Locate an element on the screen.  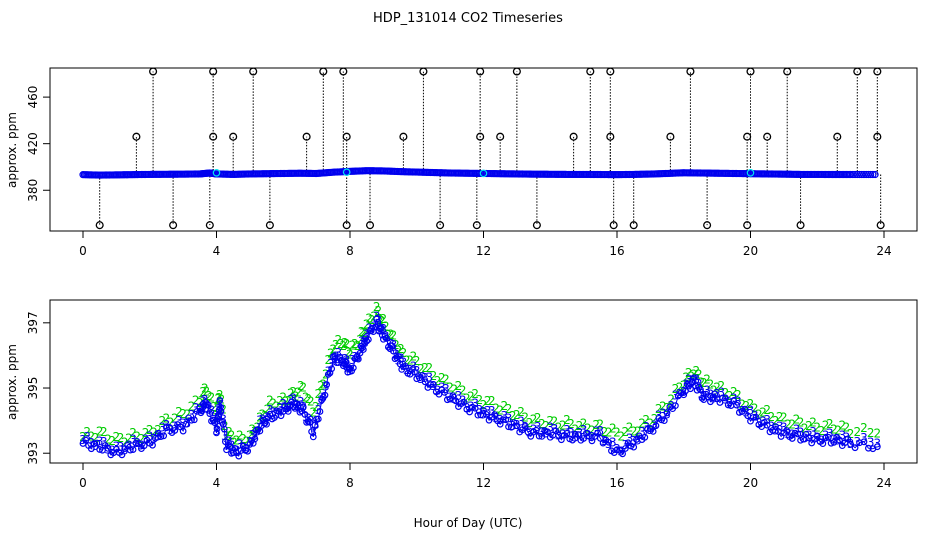
top-panel-data-point is located at coordinates (859, 174).